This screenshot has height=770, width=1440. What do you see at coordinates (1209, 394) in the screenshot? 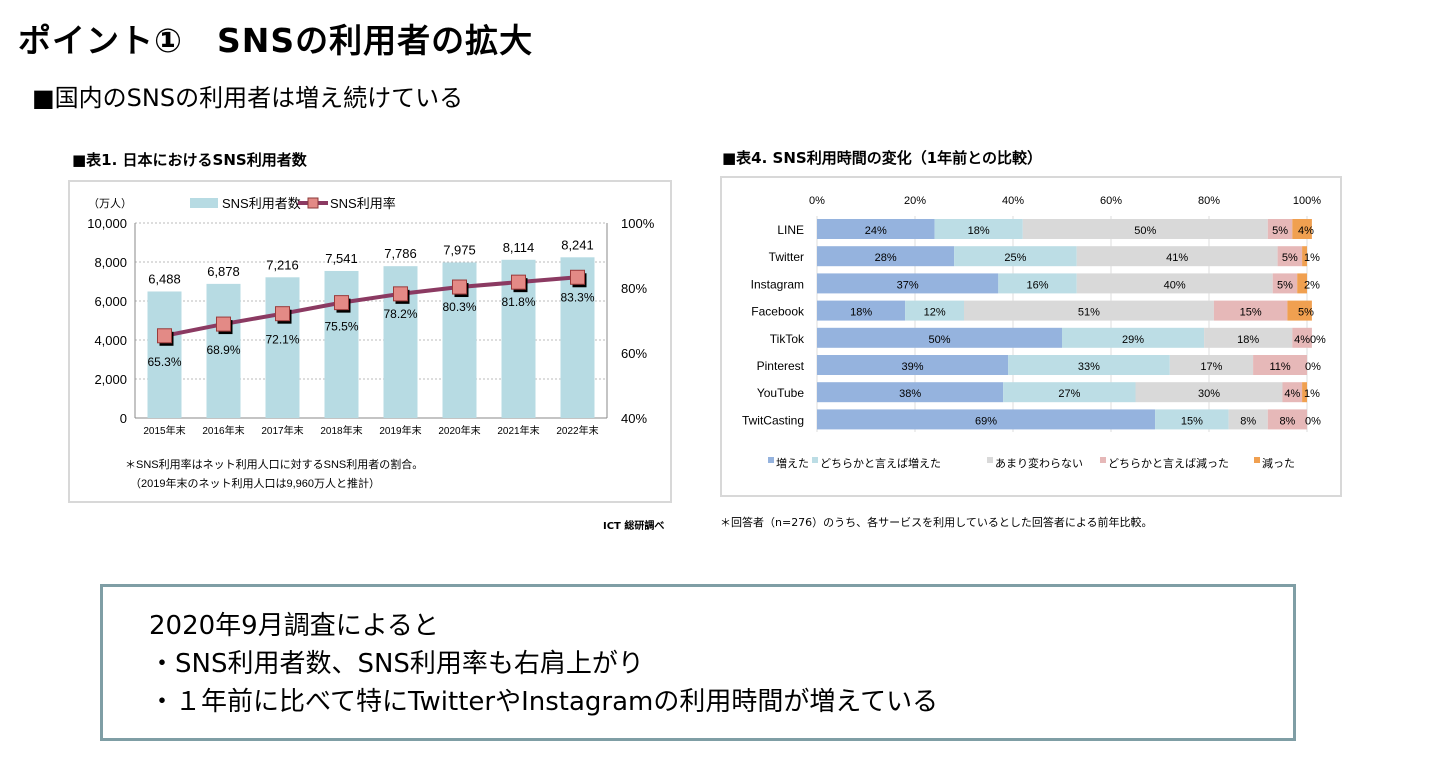
I see `segment-label: 30%` at bounding box center [1209, 394].